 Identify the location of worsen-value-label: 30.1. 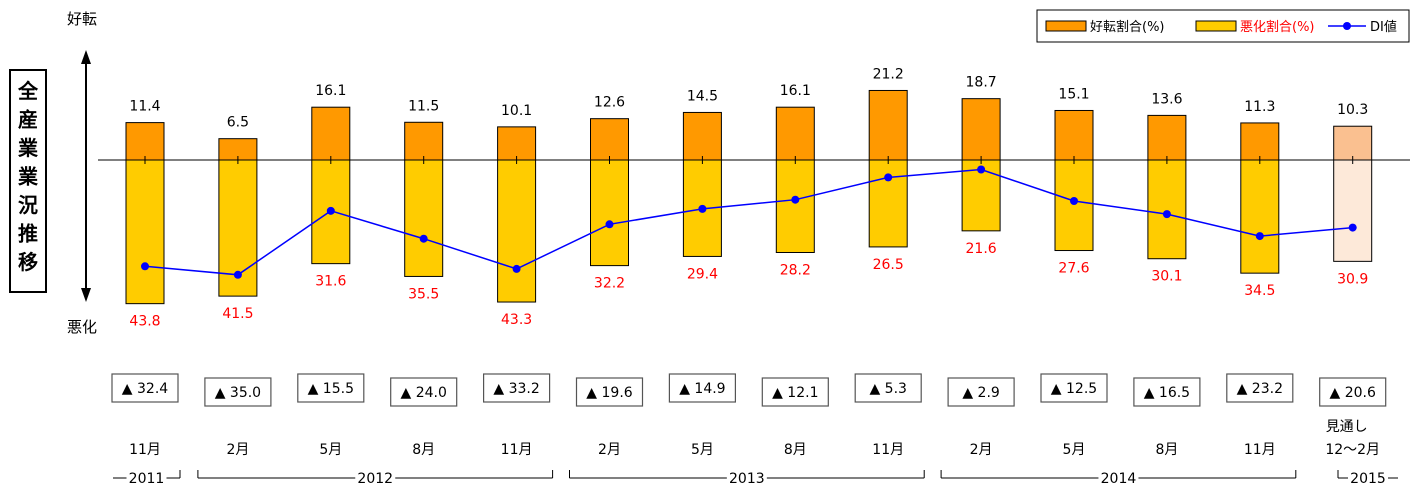
(1166, 277).